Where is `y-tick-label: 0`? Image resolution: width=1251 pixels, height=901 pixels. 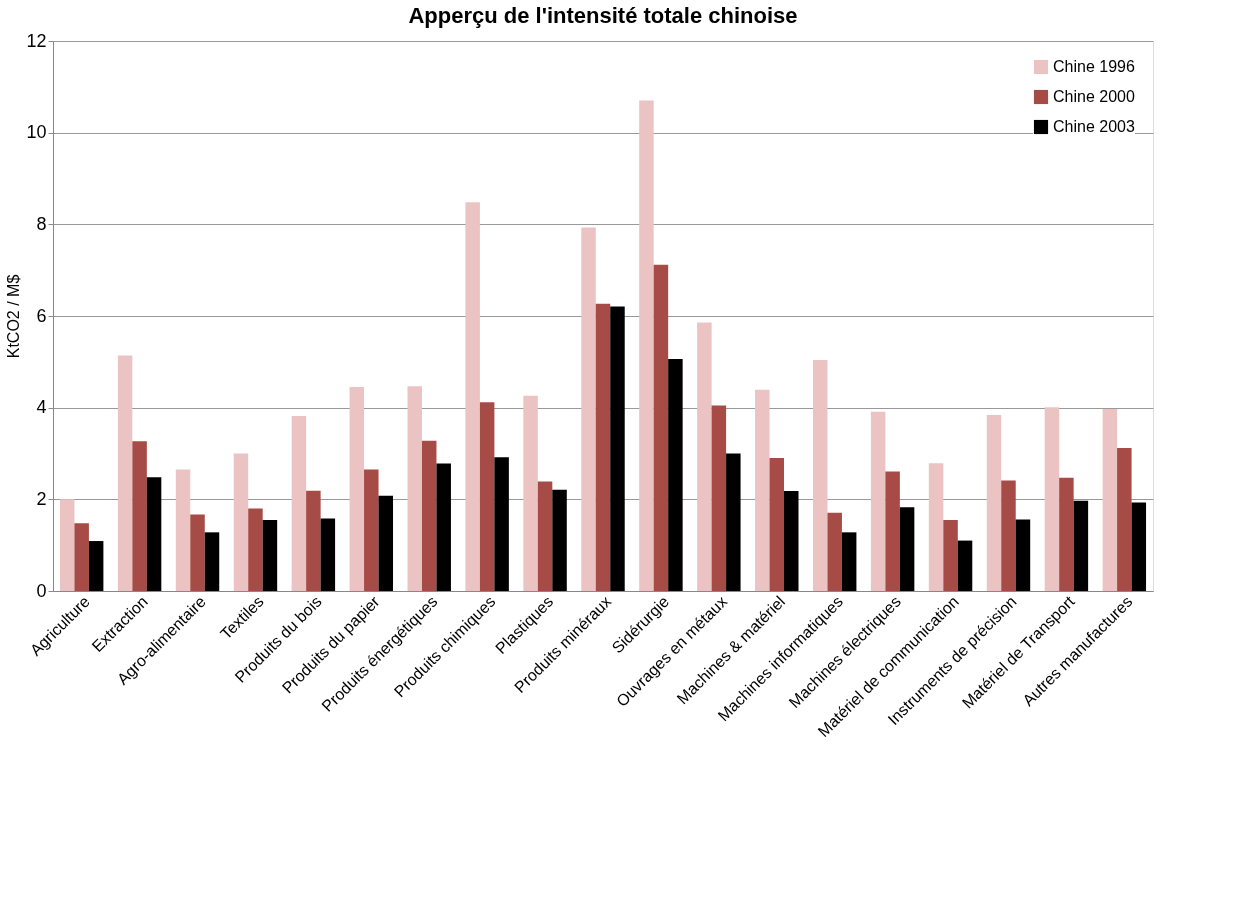
y-tick-label: 0 is located at coordinates (41, 590).